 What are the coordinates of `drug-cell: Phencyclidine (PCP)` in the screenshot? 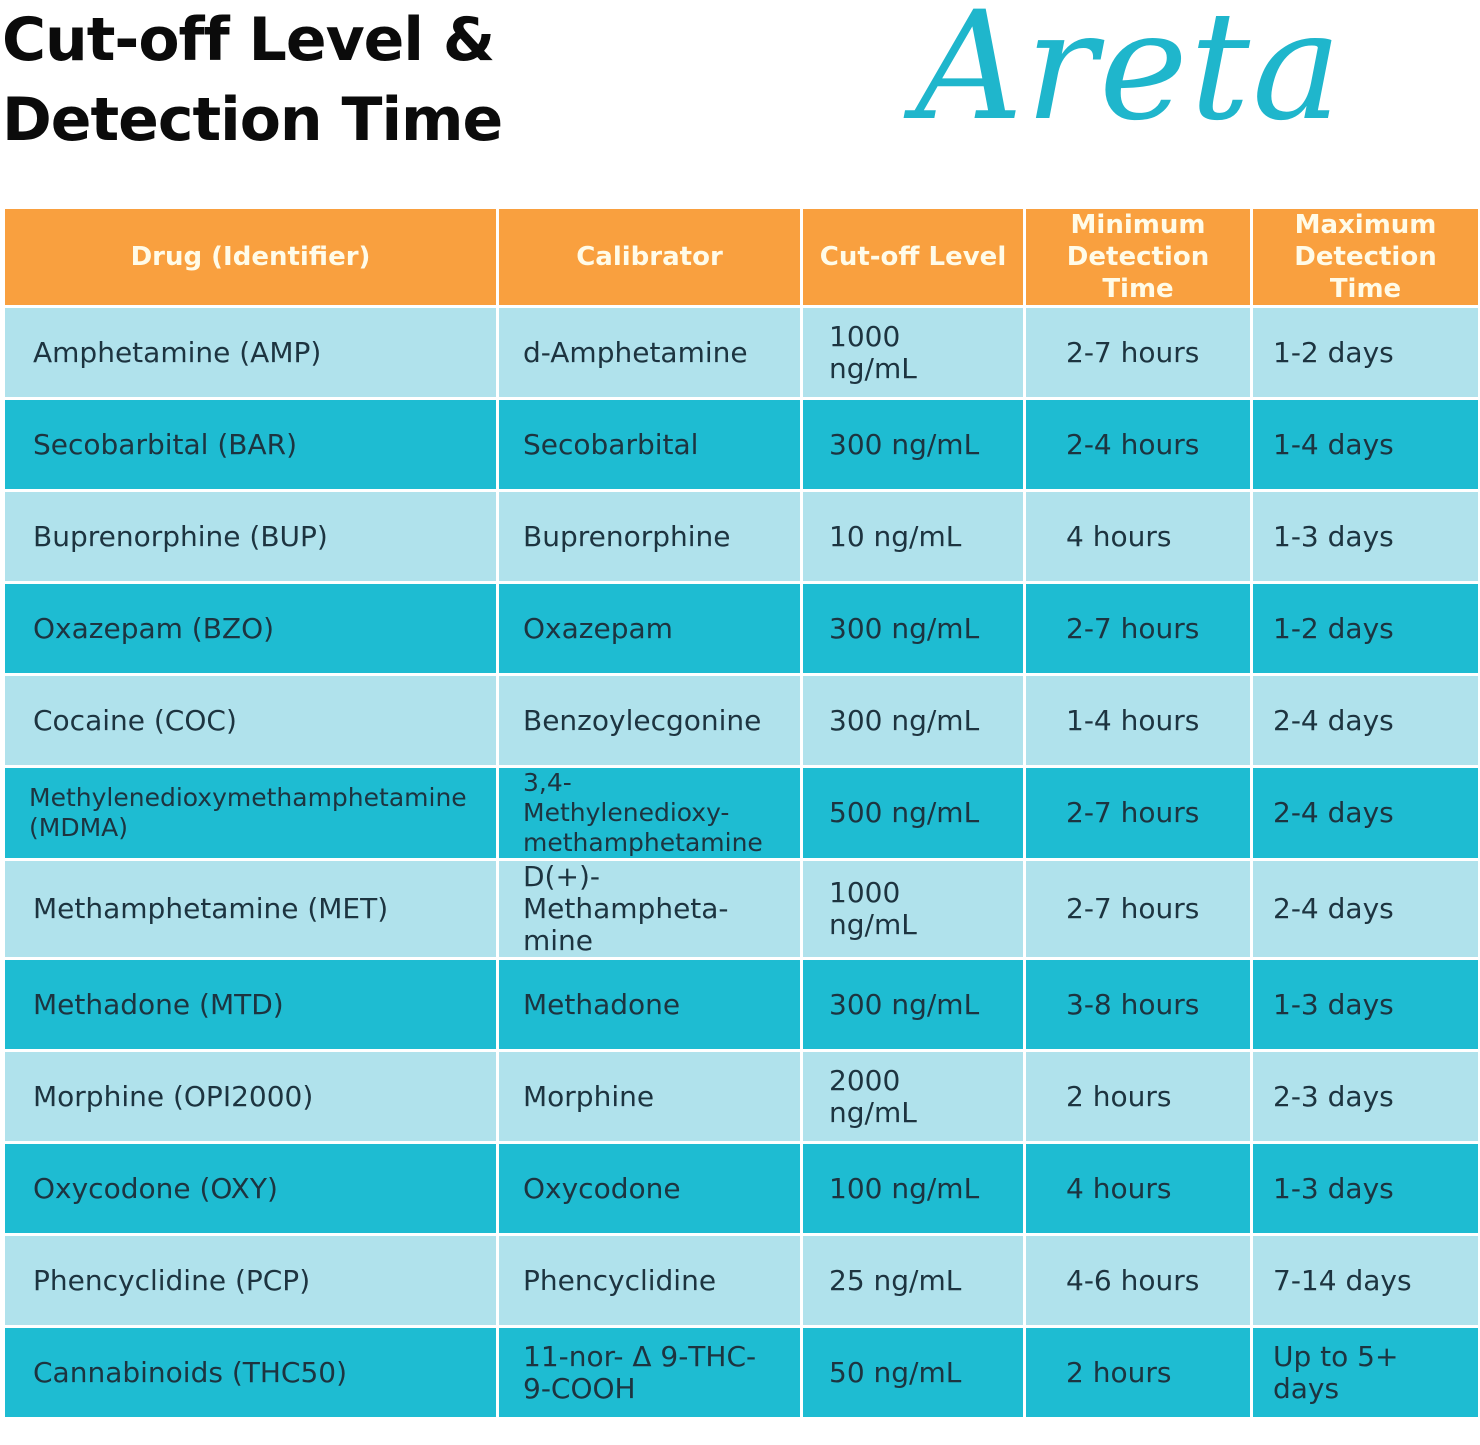 It's located at (250, 1280).